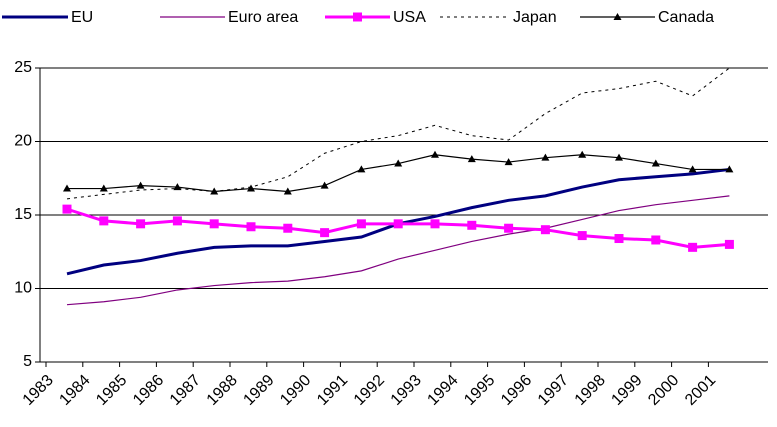  I want to click on y-tick-label: 25, so click(23, 67).